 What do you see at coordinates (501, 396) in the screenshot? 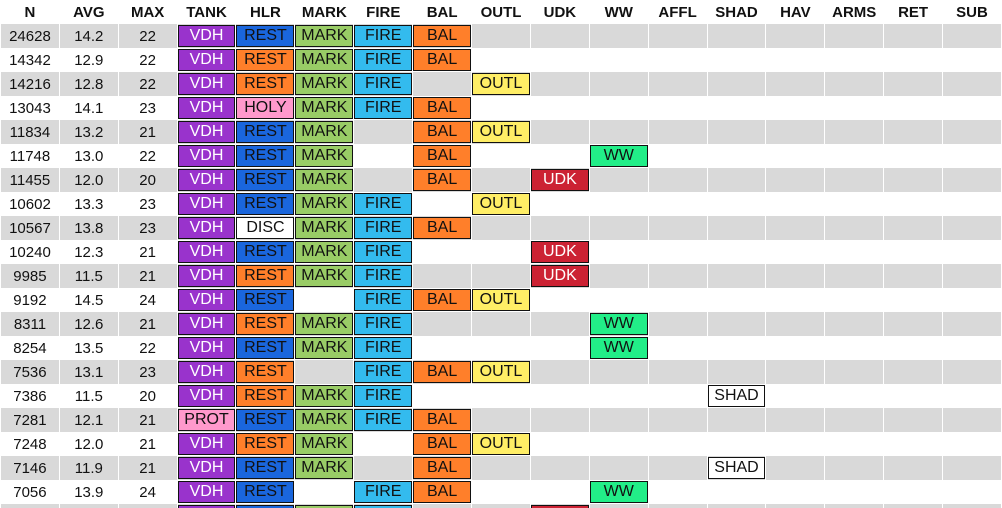
I see `table-row: 7386 11.5 20 VDH REST MARK FIRE SHAD` at bounding box center [501, 396].